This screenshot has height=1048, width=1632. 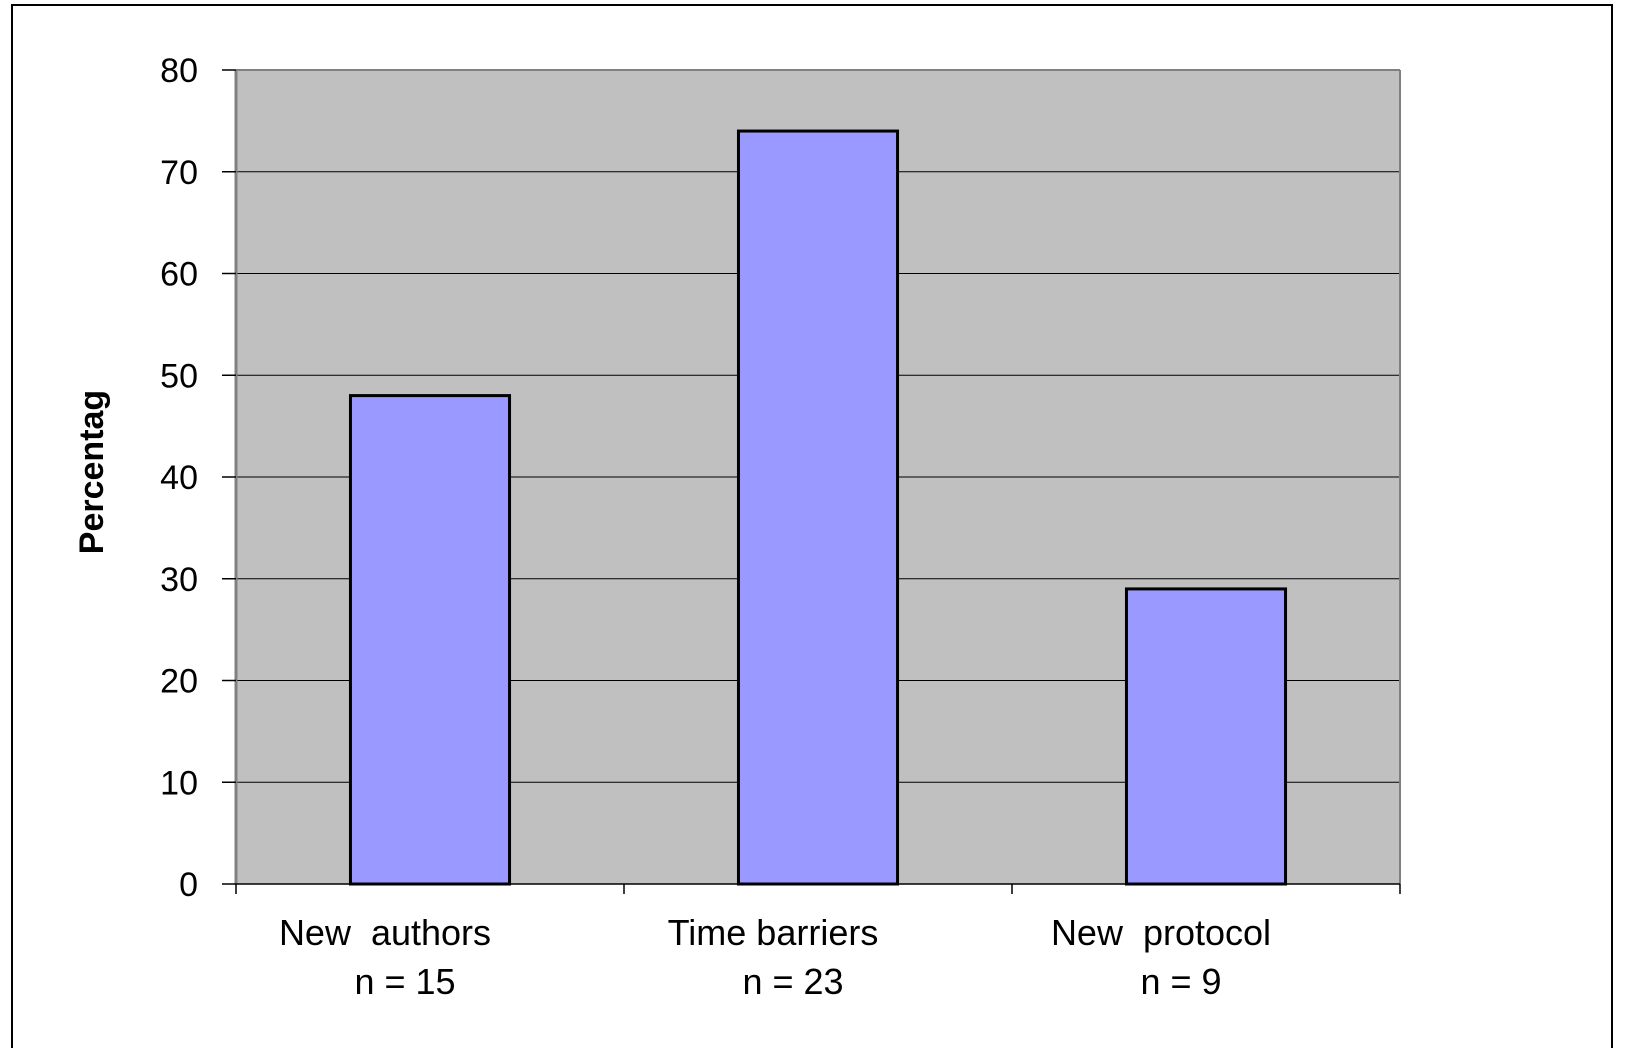 What do you see at coordinates (404, 981) in the screenshot?
I see `category-sublabel: n = 15` at bounding box center [404, 981].